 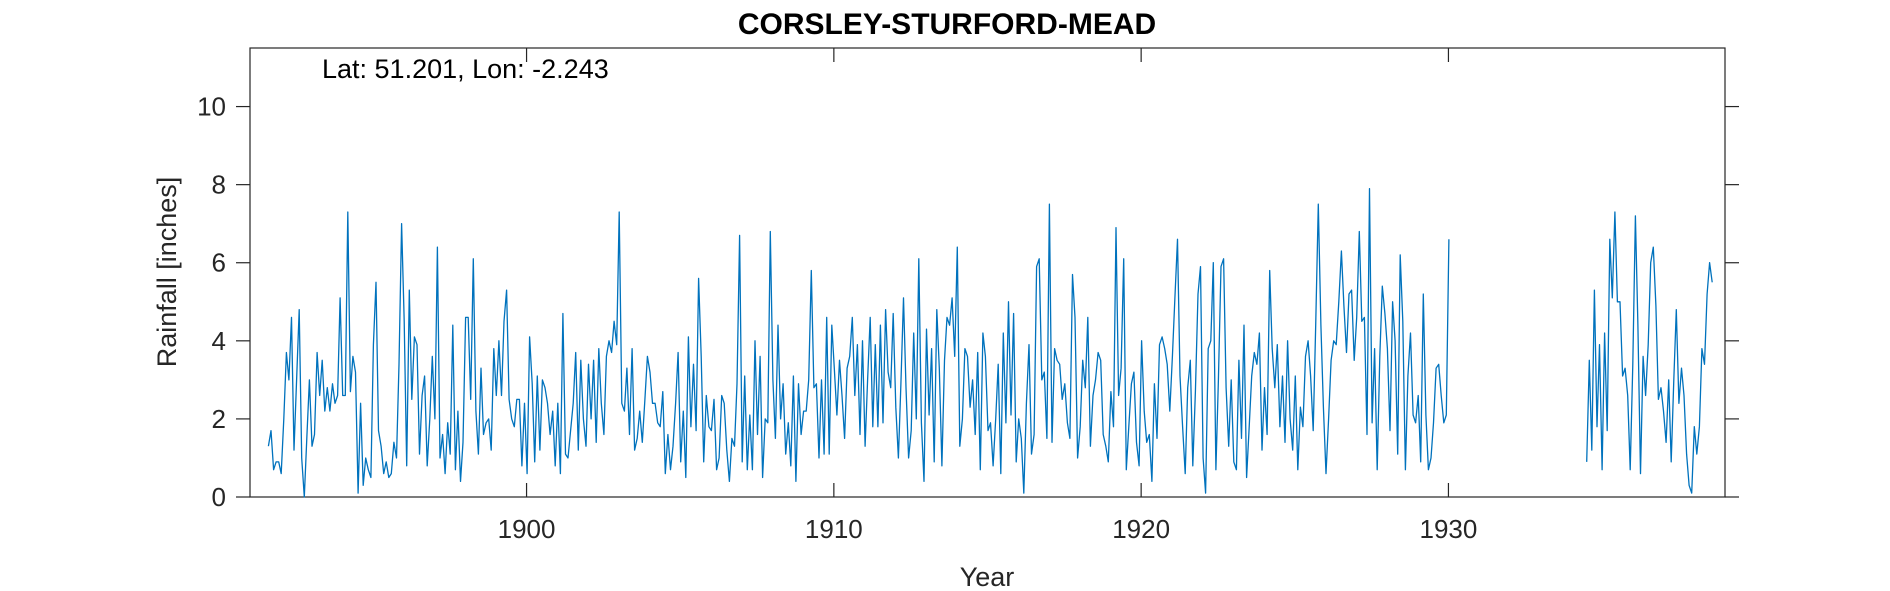 I want to click on y-tick-label-2: 2, so click(x=219, y=419).